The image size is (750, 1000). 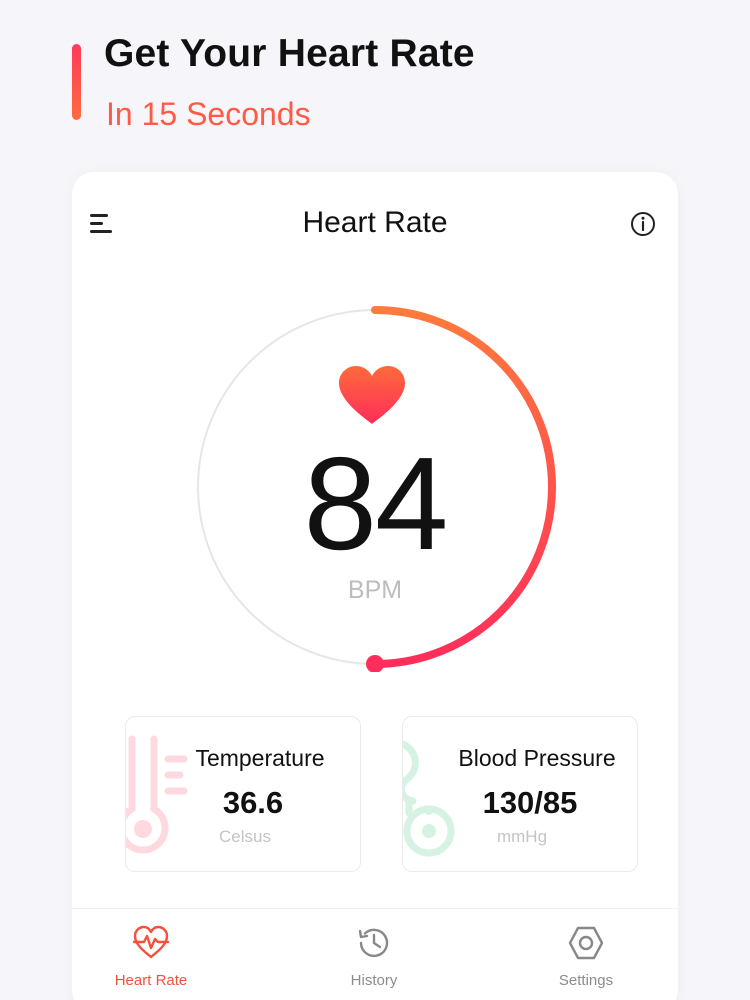 I want to click on promo-title: Get Your Heart Rate, so click(x=289, y=53).